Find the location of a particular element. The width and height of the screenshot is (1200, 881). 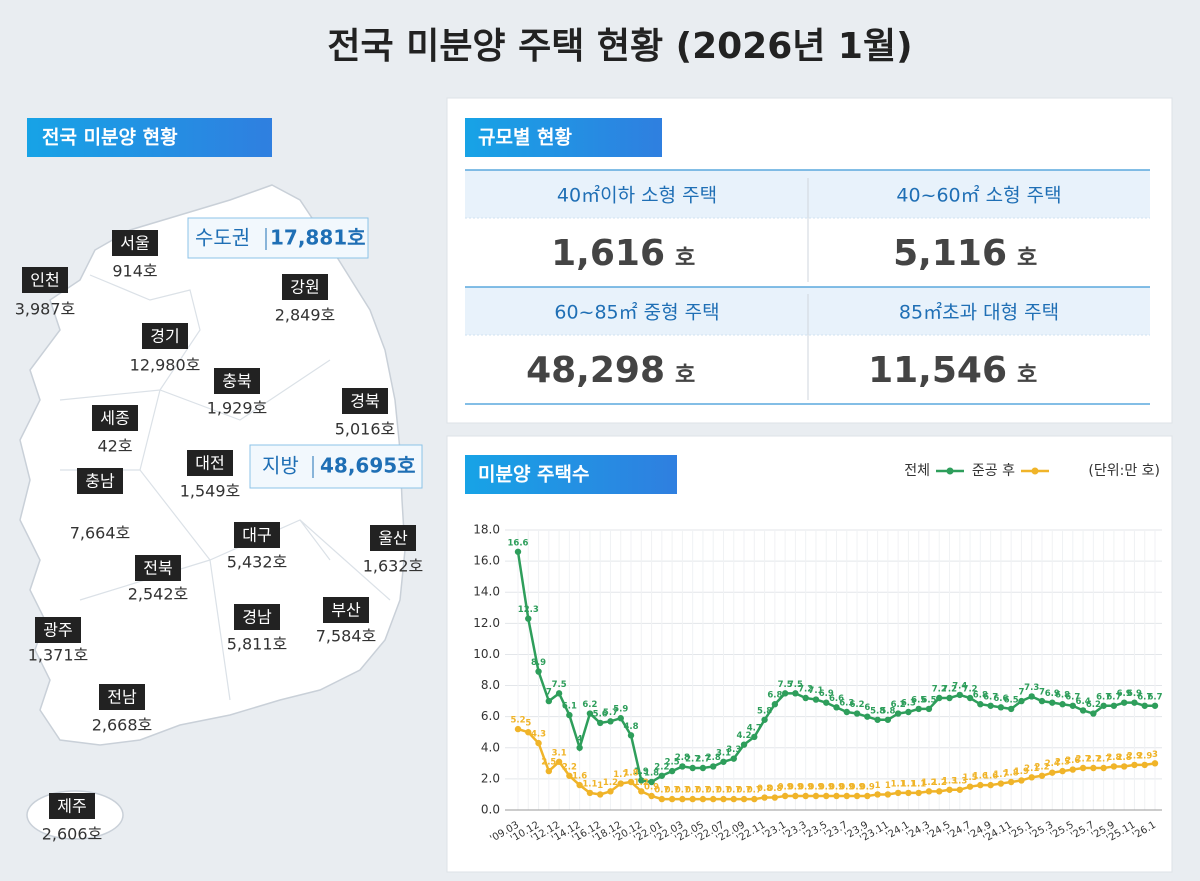

data-label: 1.2 is located at coordinates (939, 783).